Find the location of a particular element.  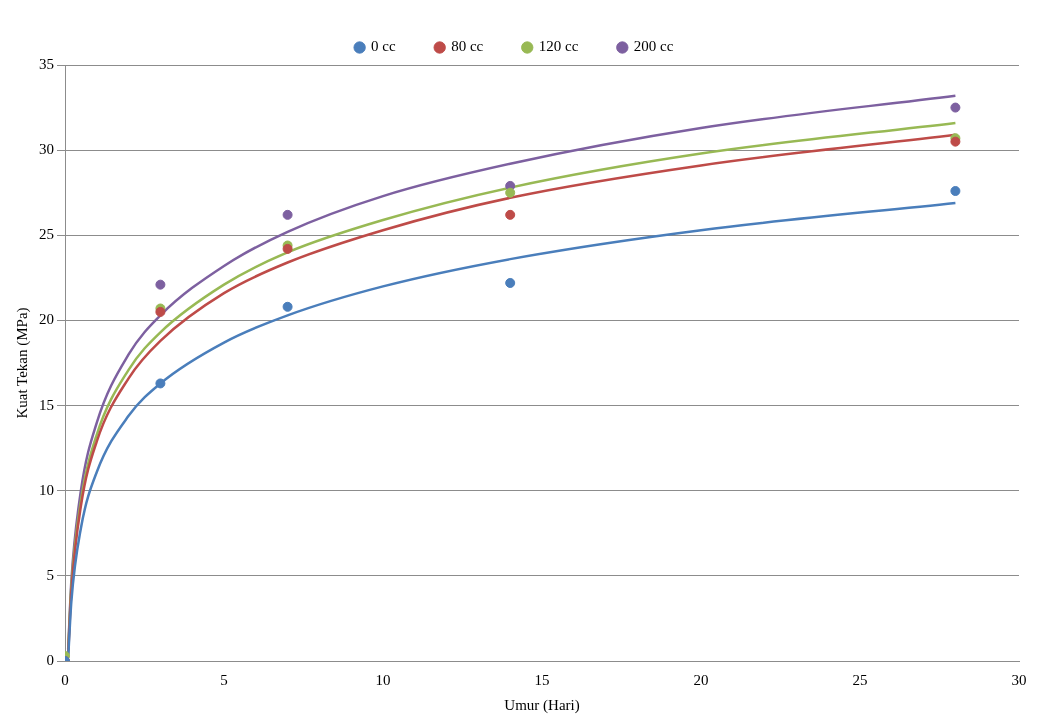

x-tick-label: 5 is located at coordinates (224, 679).